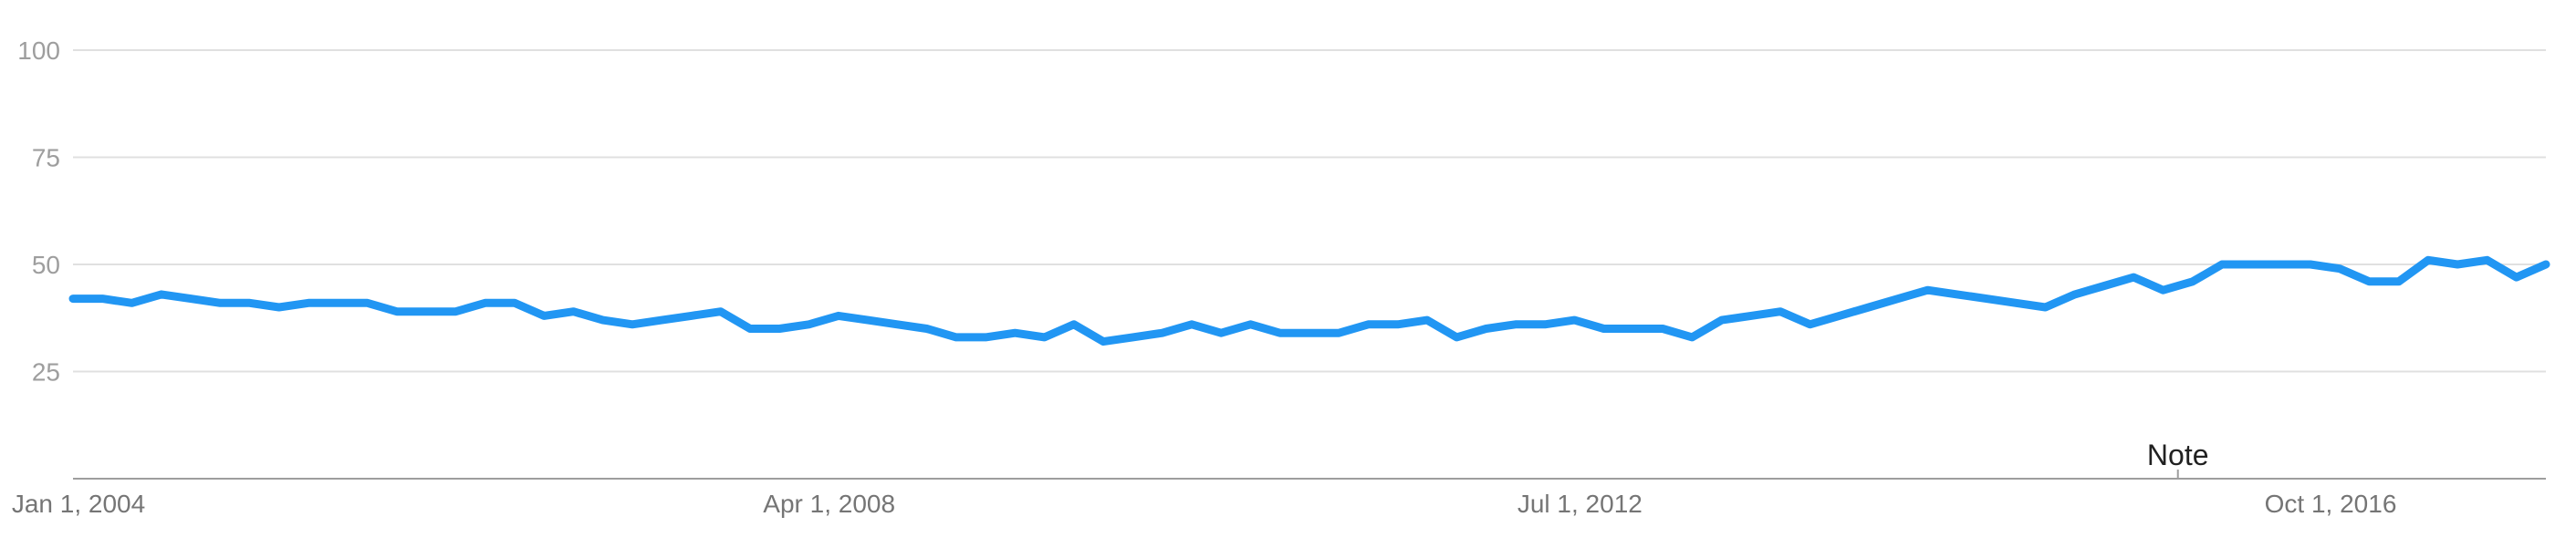 This screenshot has height=558, width=2576. What do you see at coordinates (46, 265) in the screenshot?
I see `y-tick-label: 50` at bounding box center [46, 265].